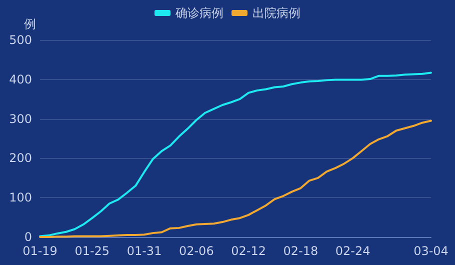  What do you see at coordinates (92, 251) in the screenshot?
I see `x-tick-label: 01-25` at bounding box center [92, 251].